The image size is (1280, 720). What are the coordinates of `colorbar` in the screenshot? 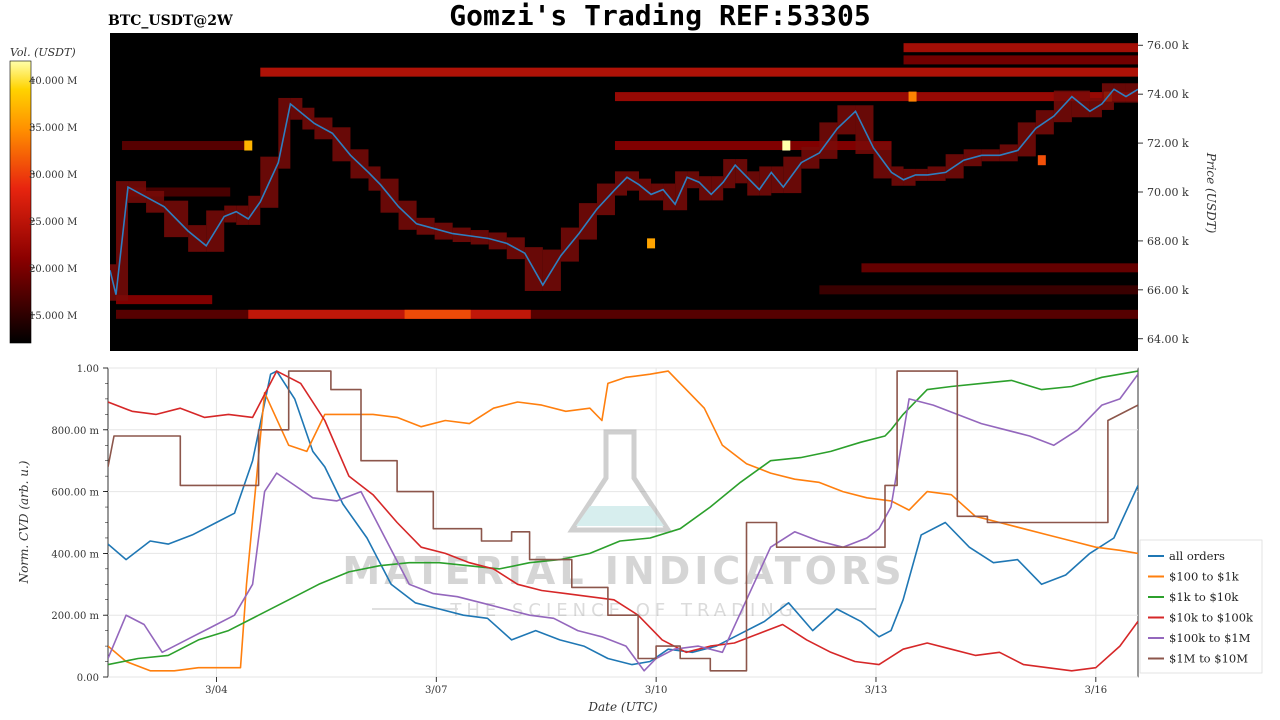 It's located at (20, 202).